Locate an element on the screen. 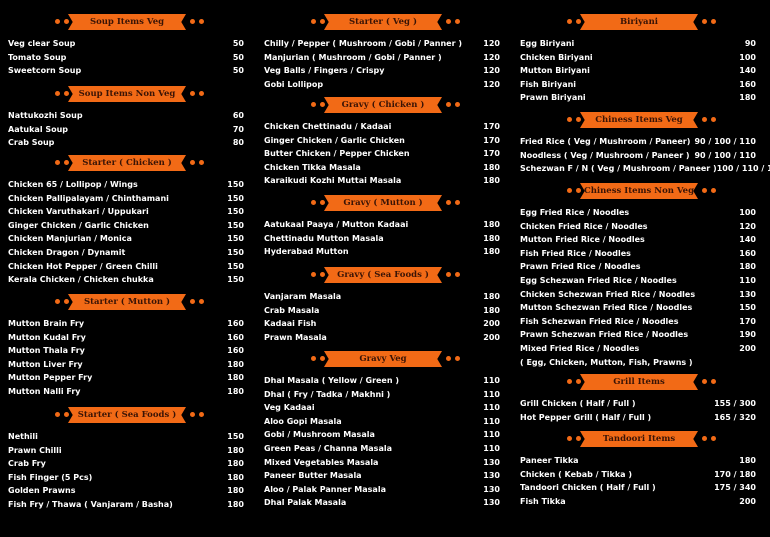  item-name: Noodless ( Veg / Mushroom / Paneer ) is located at coordinates (605, 155).